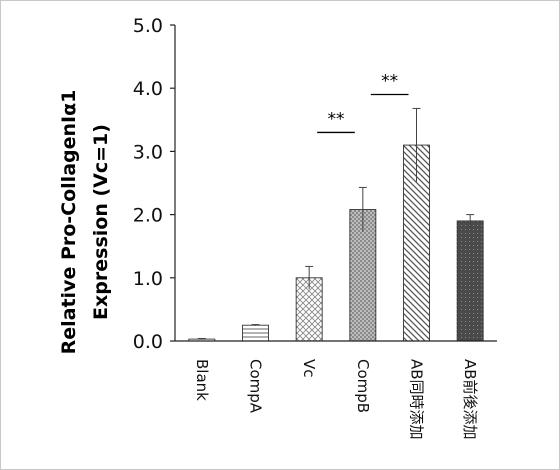  I want to click on y-tick-label: 5.0, so click(148, 26).